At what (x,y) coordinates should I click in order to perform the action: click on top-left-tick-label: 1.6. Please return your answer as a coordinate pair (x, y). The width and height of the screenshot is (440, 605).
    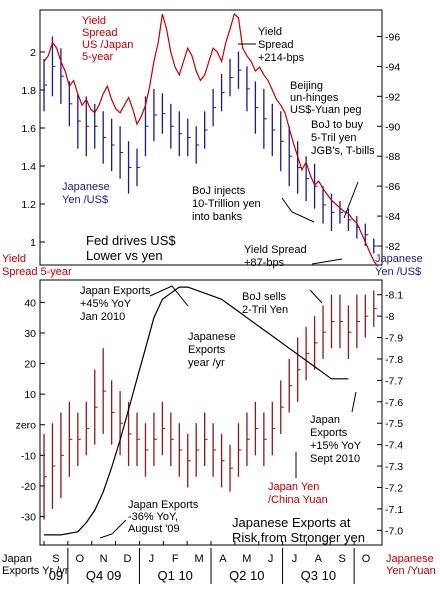
    Looking at the image, I should click on (28, 129).